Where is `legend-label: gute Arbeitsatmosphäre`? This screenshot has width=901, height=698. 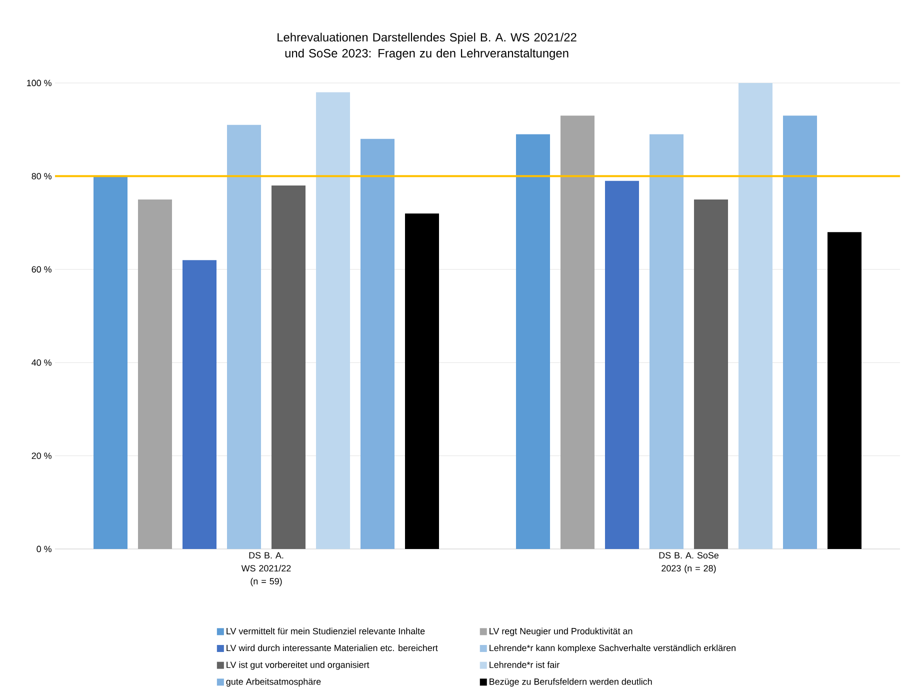
legend-label: gute Arbeitsatmosphäre is located at coordinates (273, 682).